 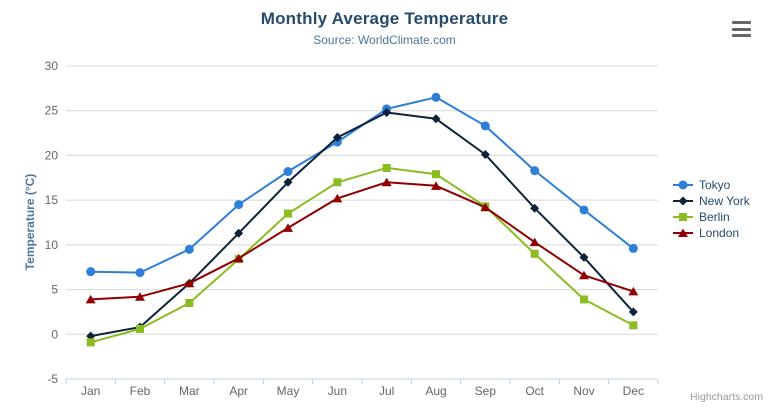 I want to click on legend-item-berlin: Berlin, so click(x=711, y=217).